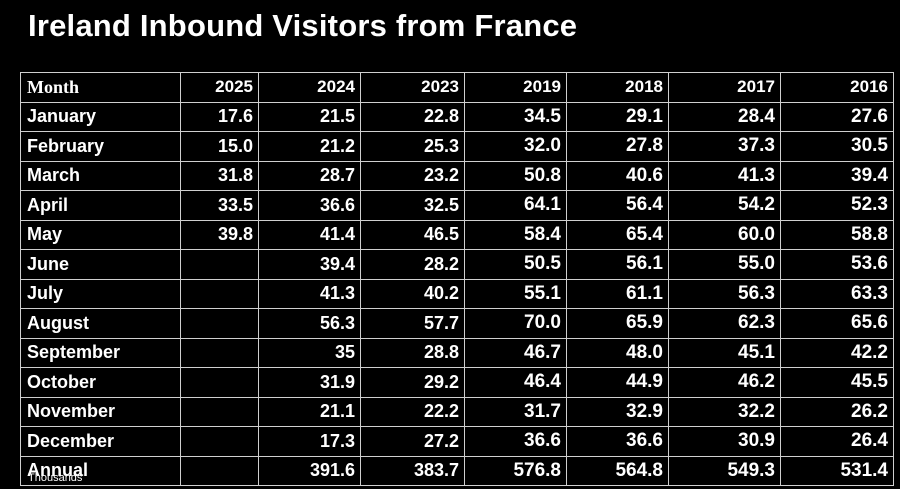 Image resolution: width=900 pixels, height=489 pixels. I want to click on table-cell: 53.6, so click(837, 264).